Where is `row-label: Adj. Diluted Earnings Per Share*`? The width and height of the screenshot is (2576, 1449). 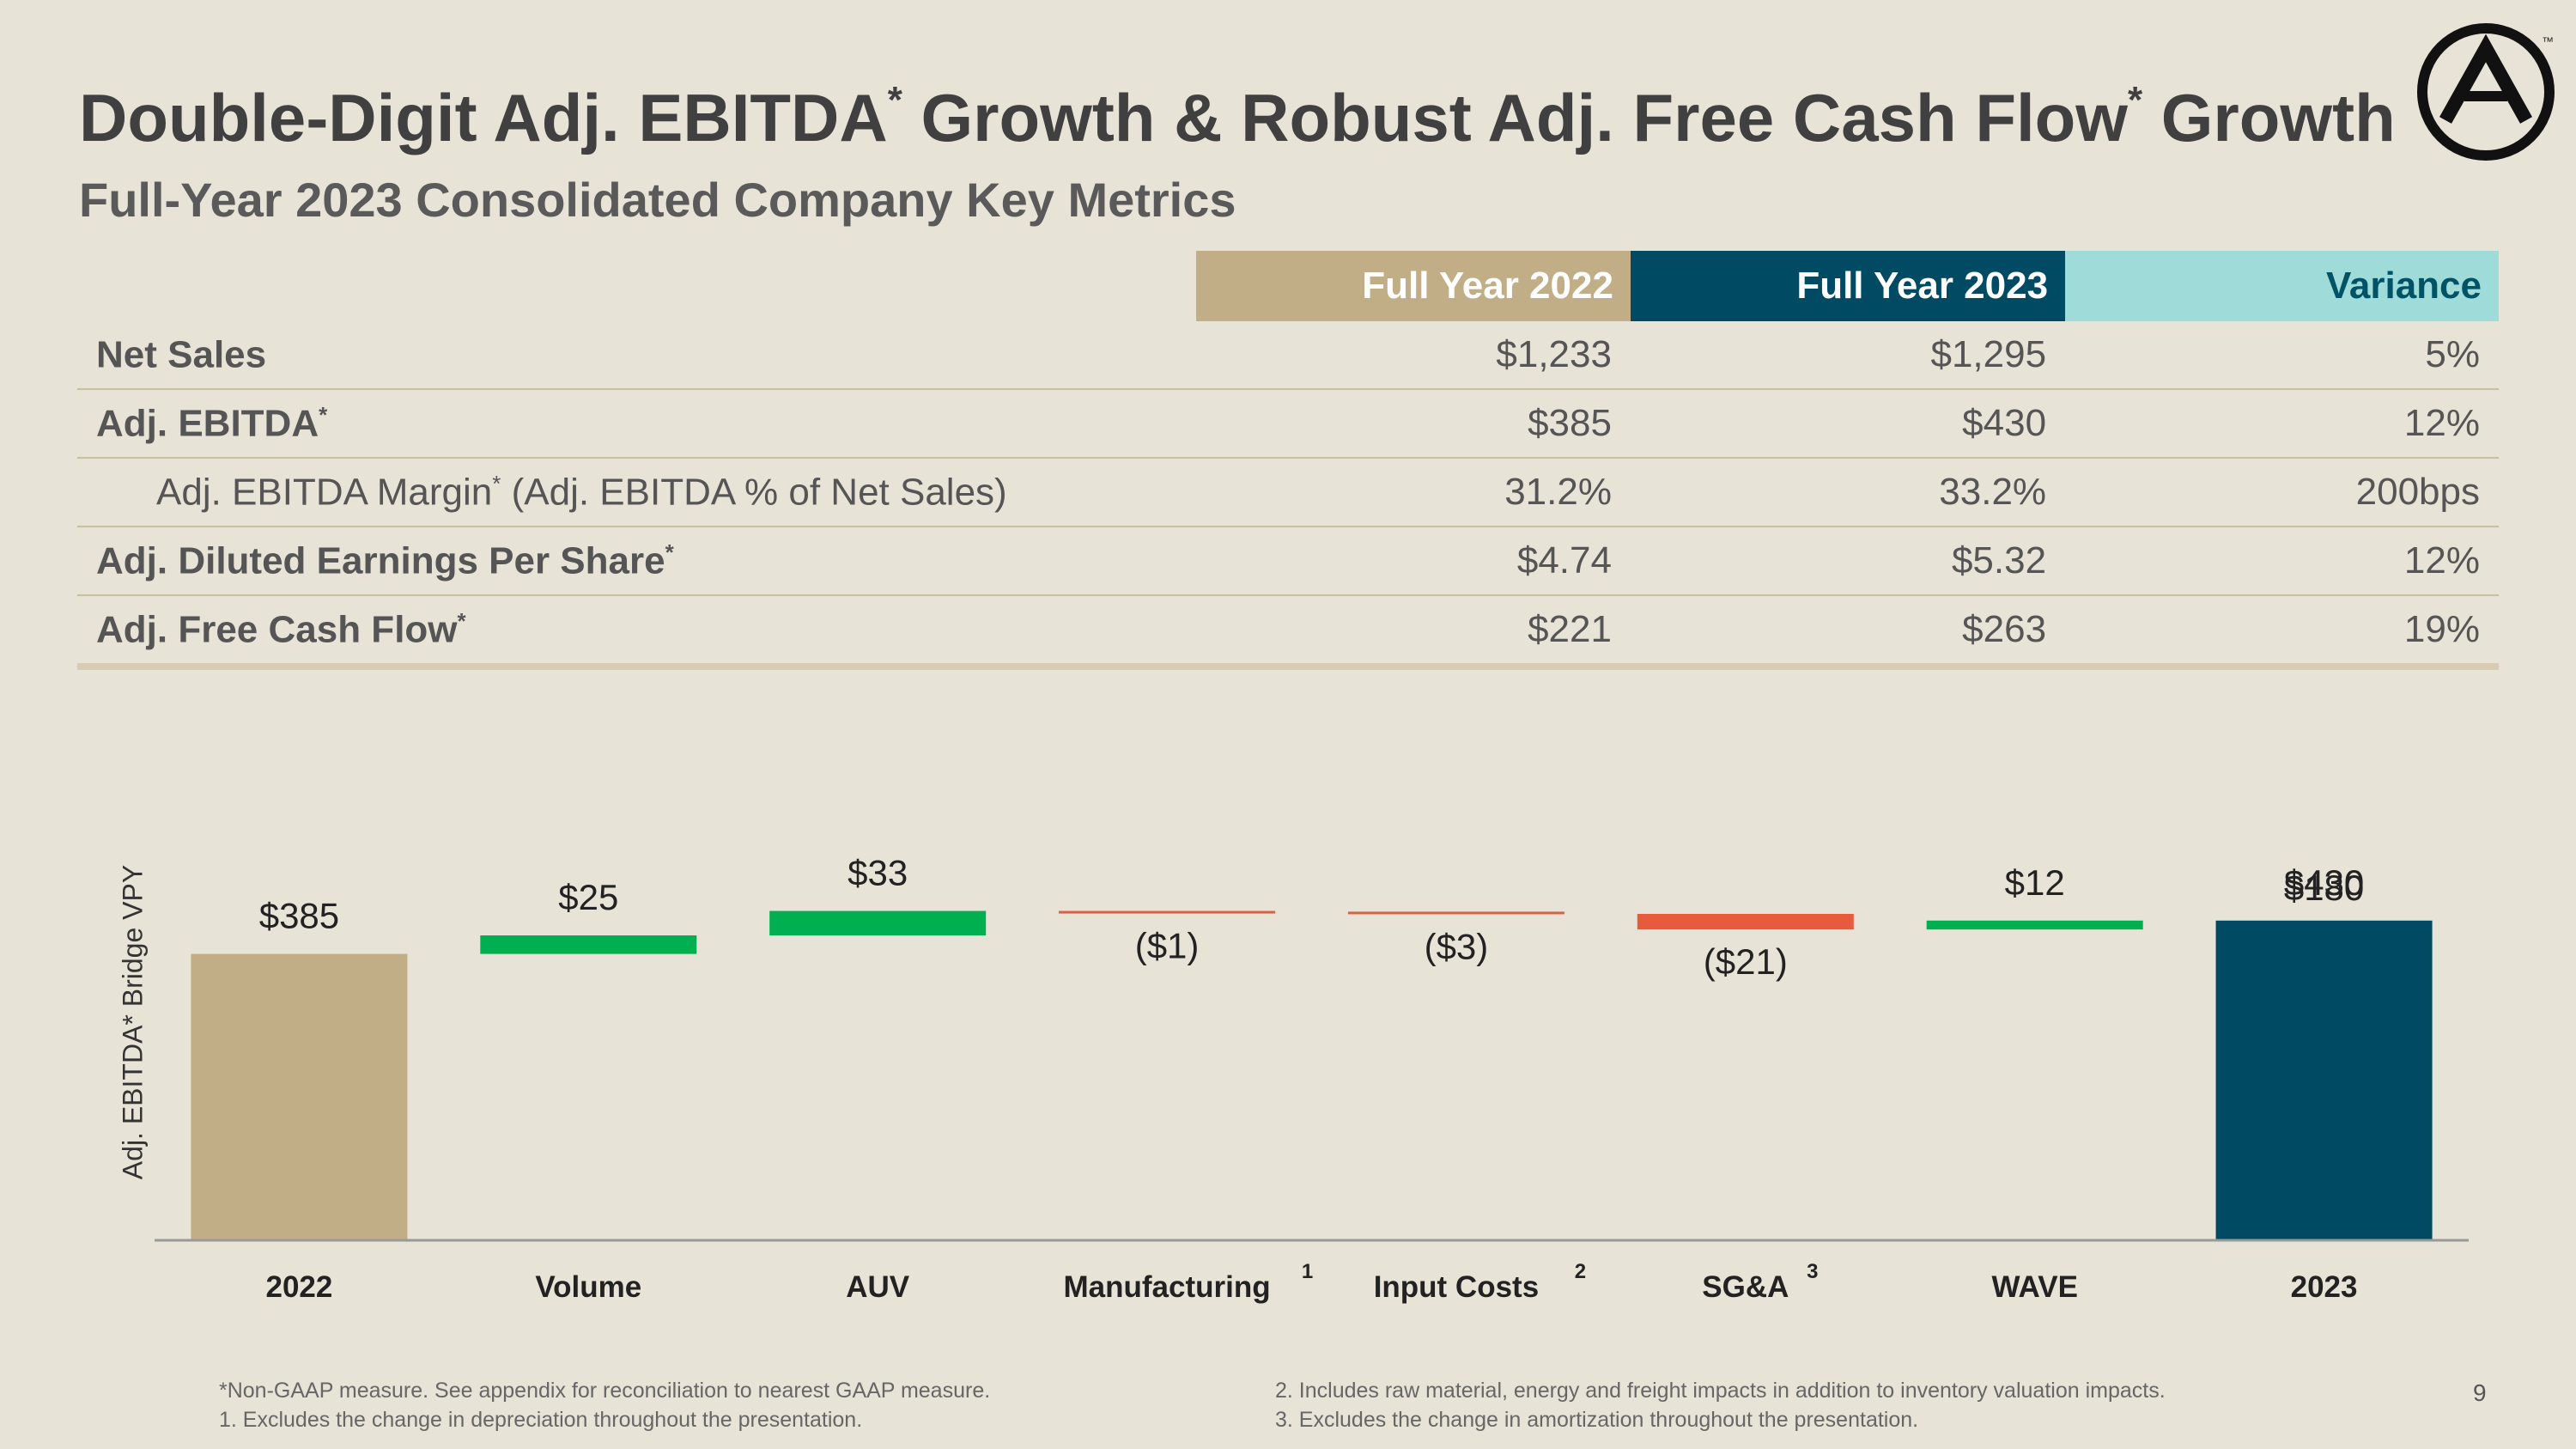
row-label: Adj. Diluted Earnings Per Share* is located at coordinates (636, 561).